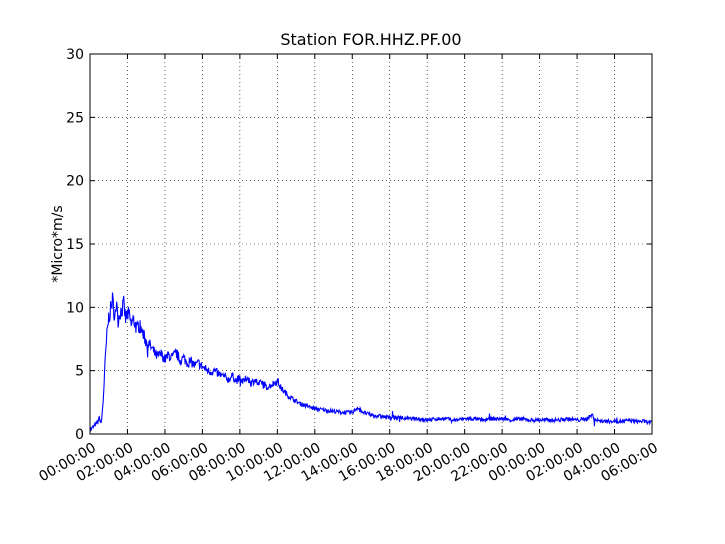 This screenshot has width=725, height=544. What do you see at coordinates (79, 372) in the screenshot?
I see `y-tick-label: 5` at bounding box center [79, 372].